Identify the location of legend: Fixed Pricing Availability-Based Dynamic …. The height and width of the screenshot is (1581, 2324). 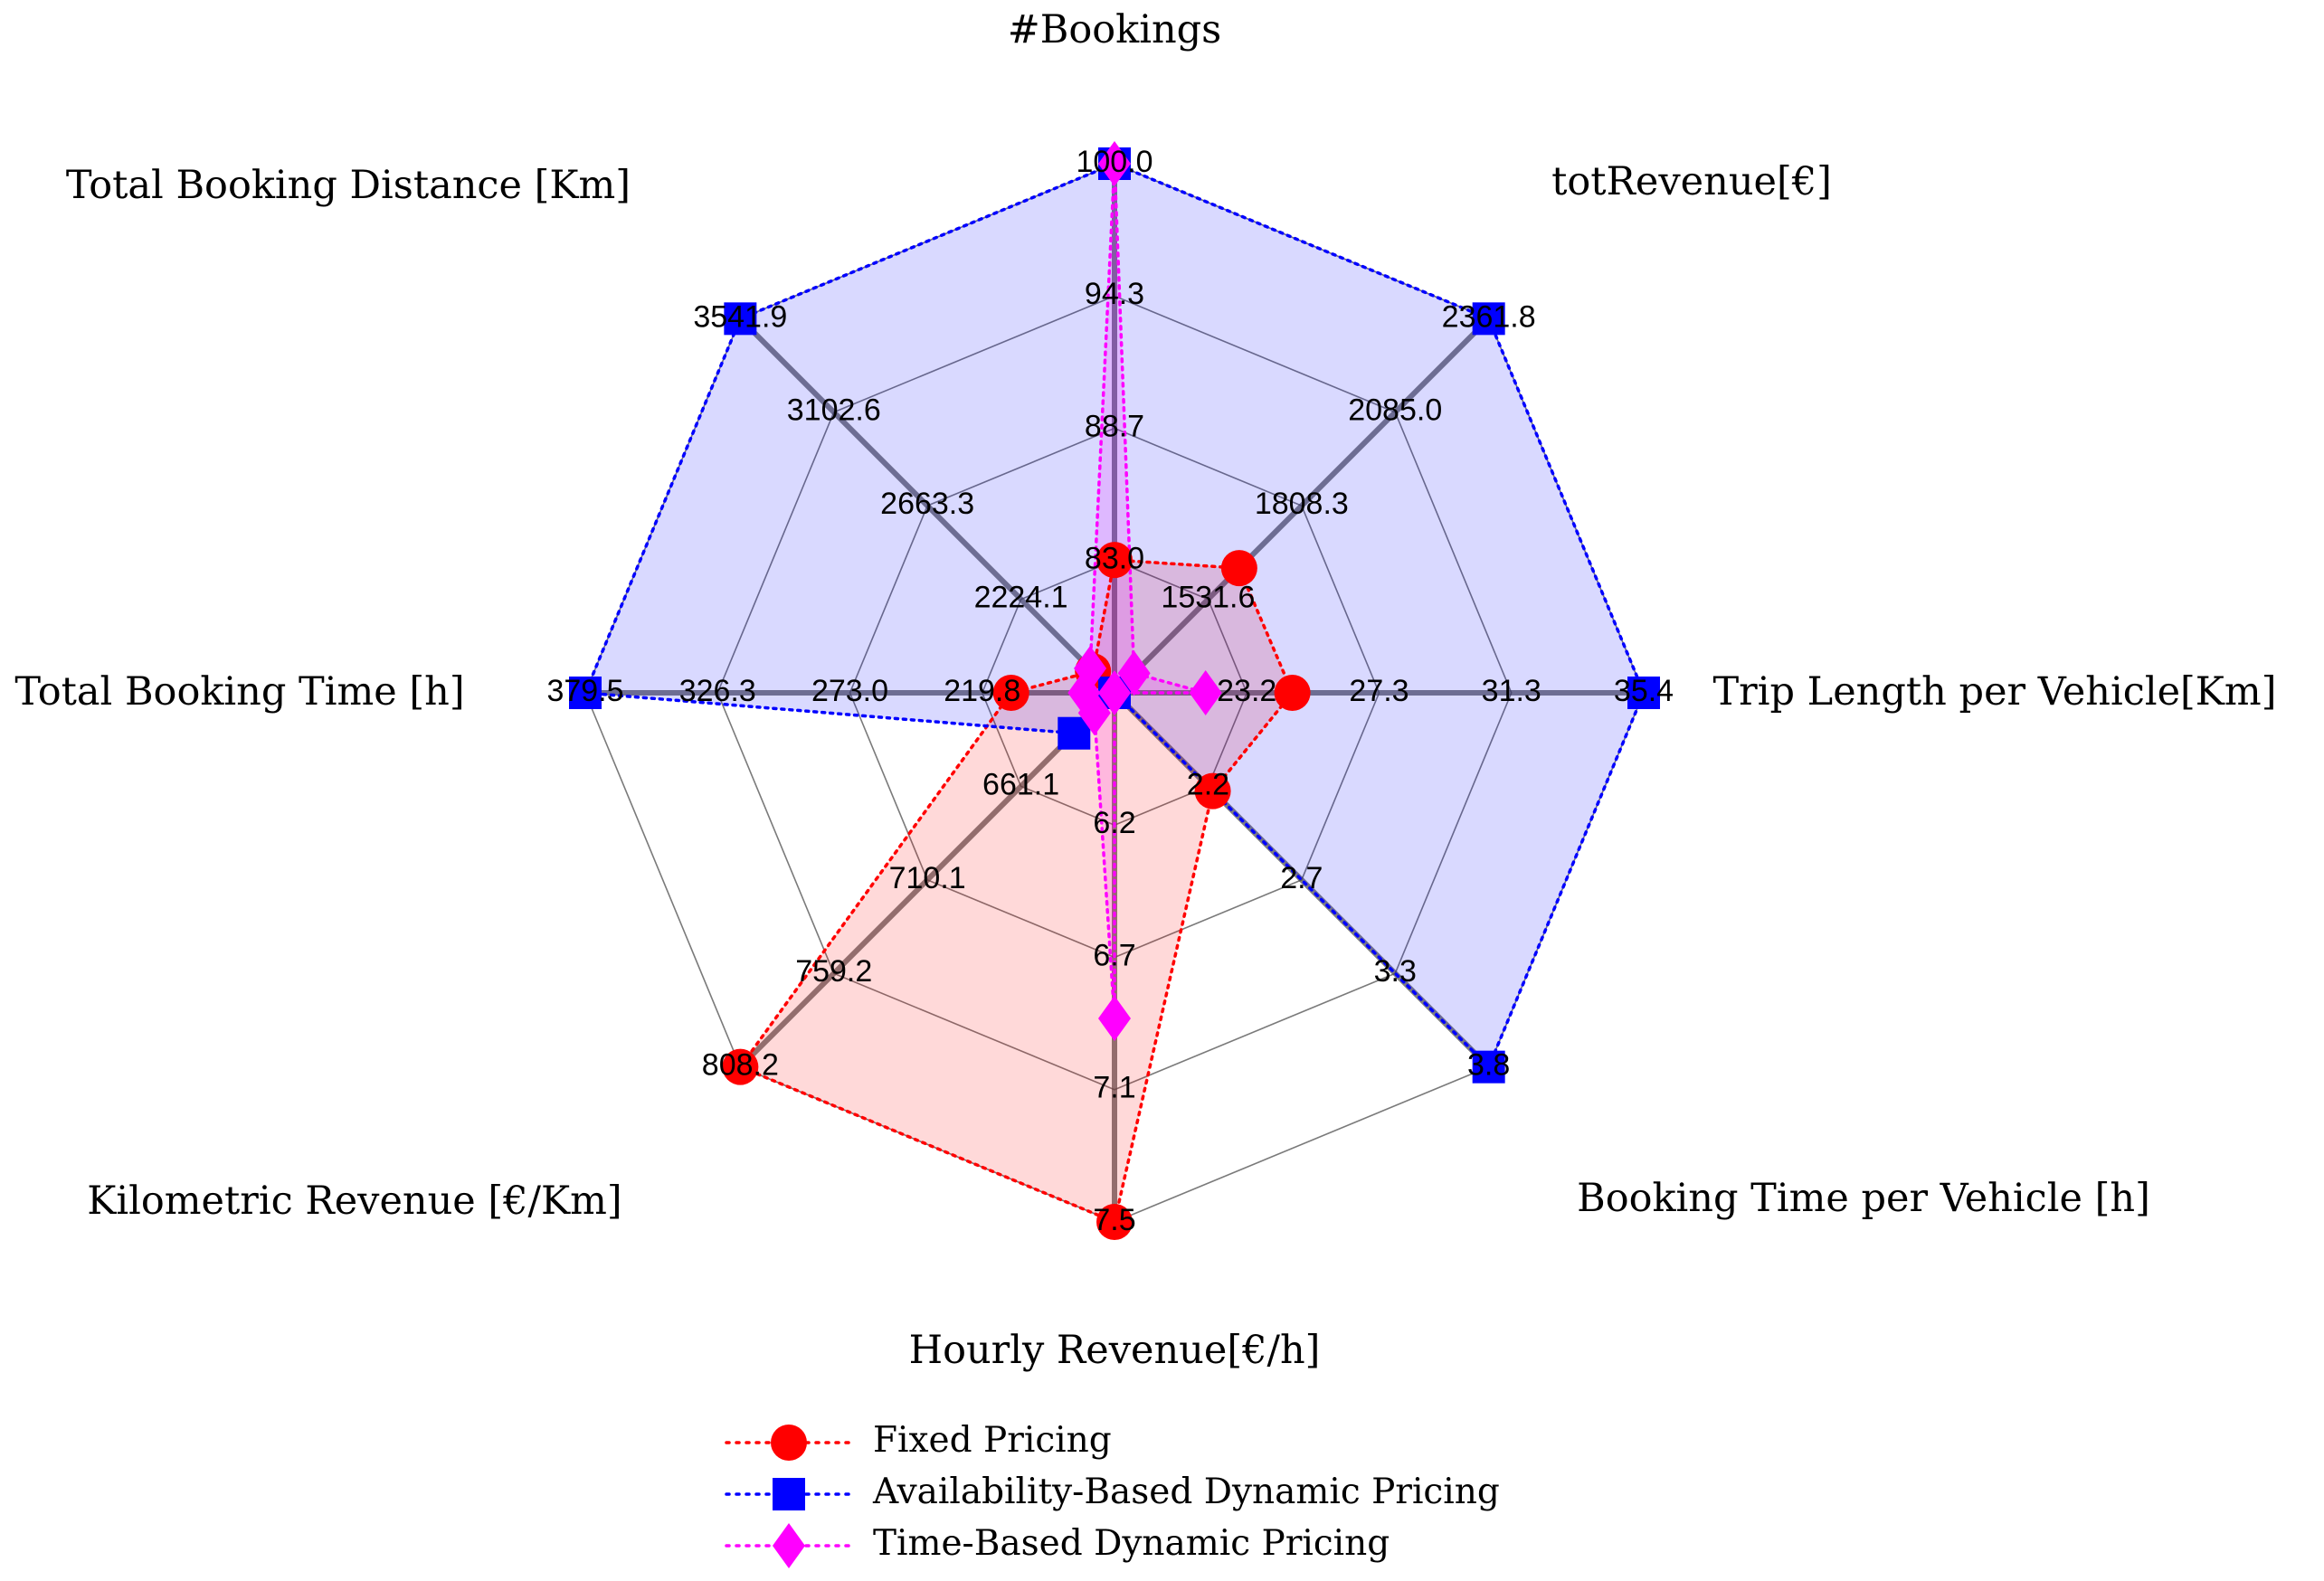
(1112, 1494).